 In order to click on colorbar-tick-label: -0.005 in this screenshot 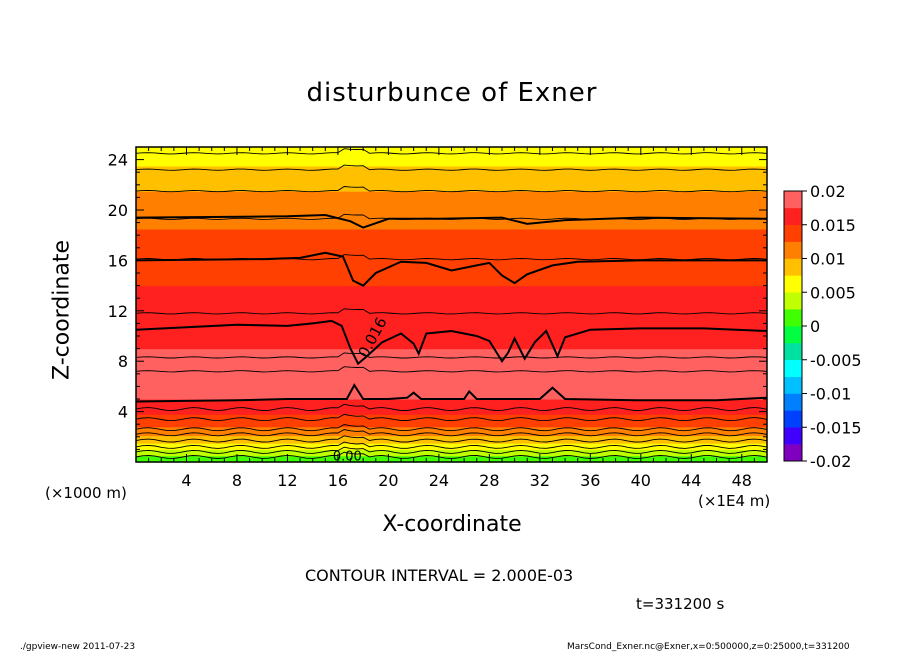, I will do `click(836, 360)`.